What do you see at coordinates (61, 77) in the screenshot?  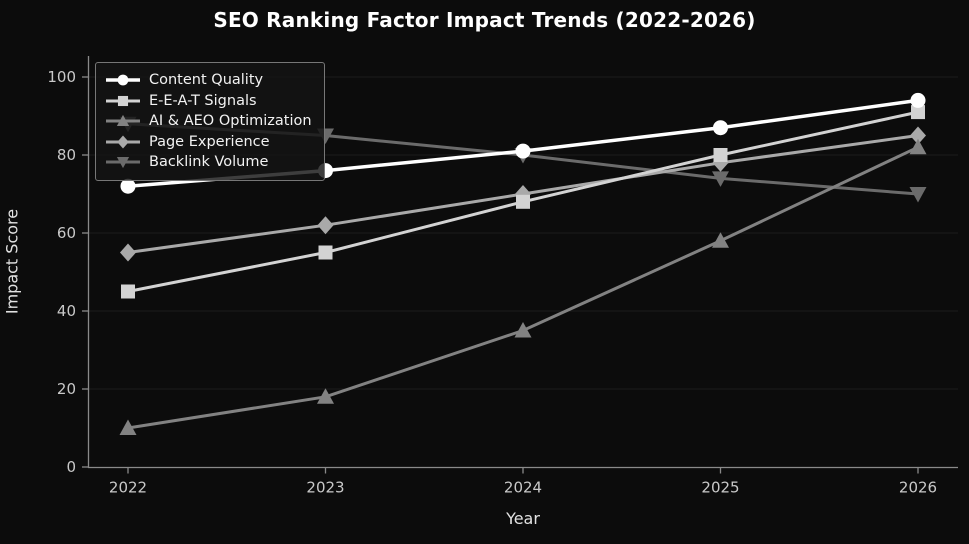 I see `y-tick-label: 100` at bounding box center [61, 77].